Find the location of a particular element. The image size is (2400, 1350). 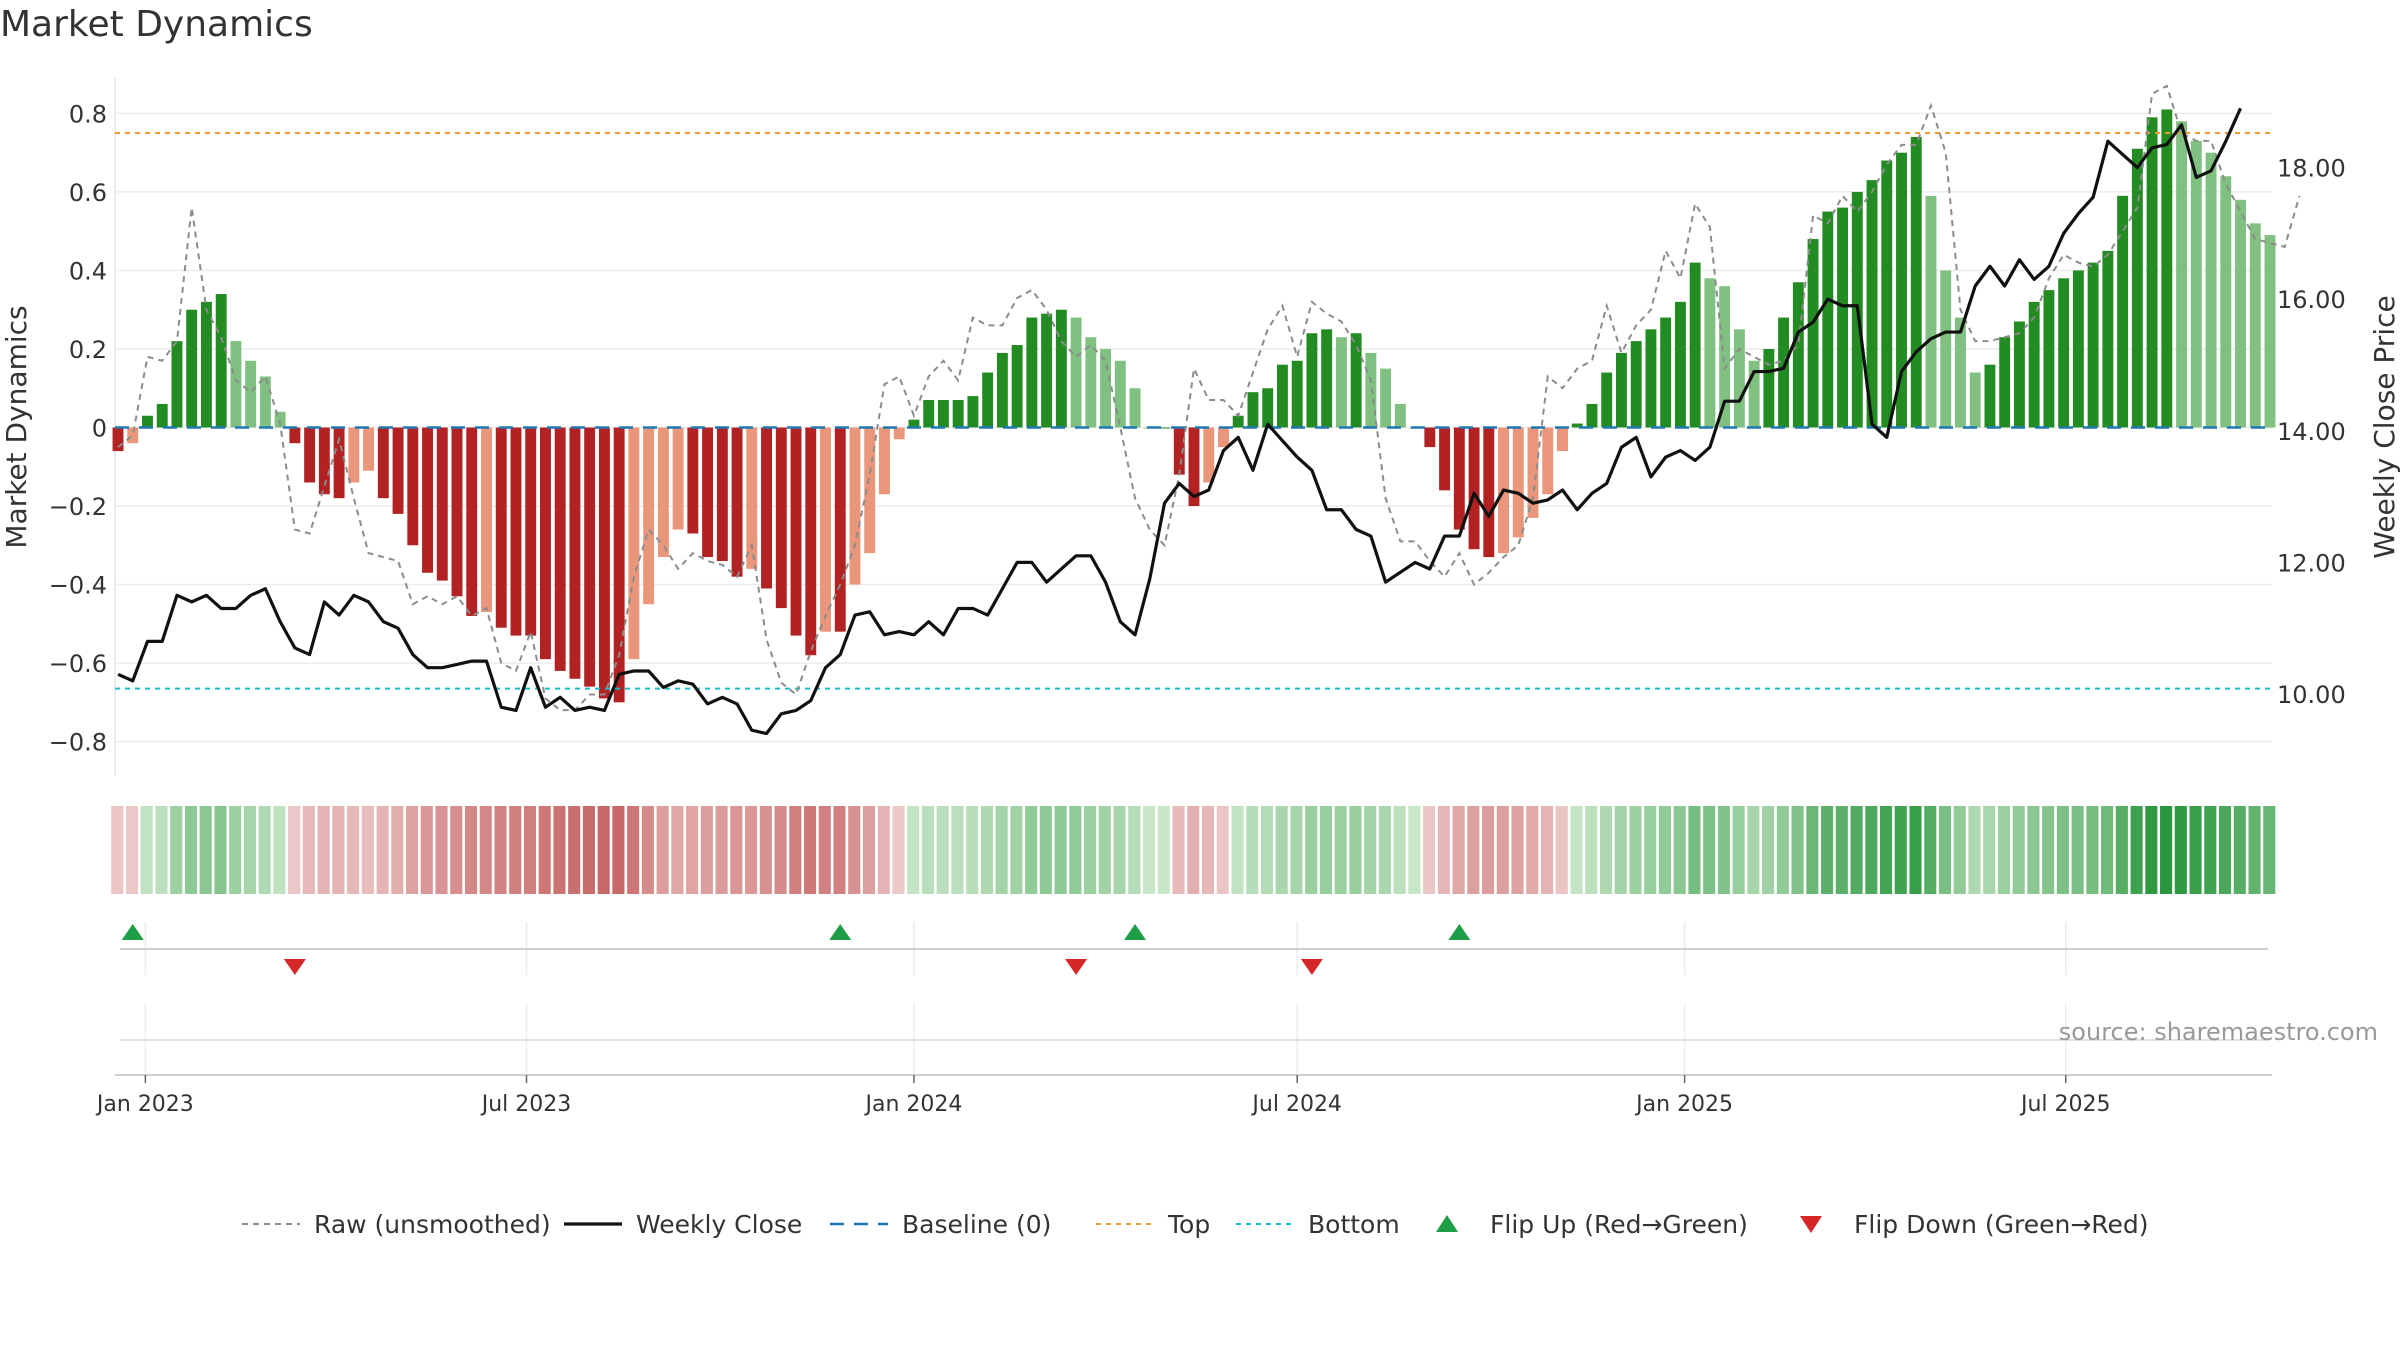

flip-down-marker is located at coordinates (1311, 967).